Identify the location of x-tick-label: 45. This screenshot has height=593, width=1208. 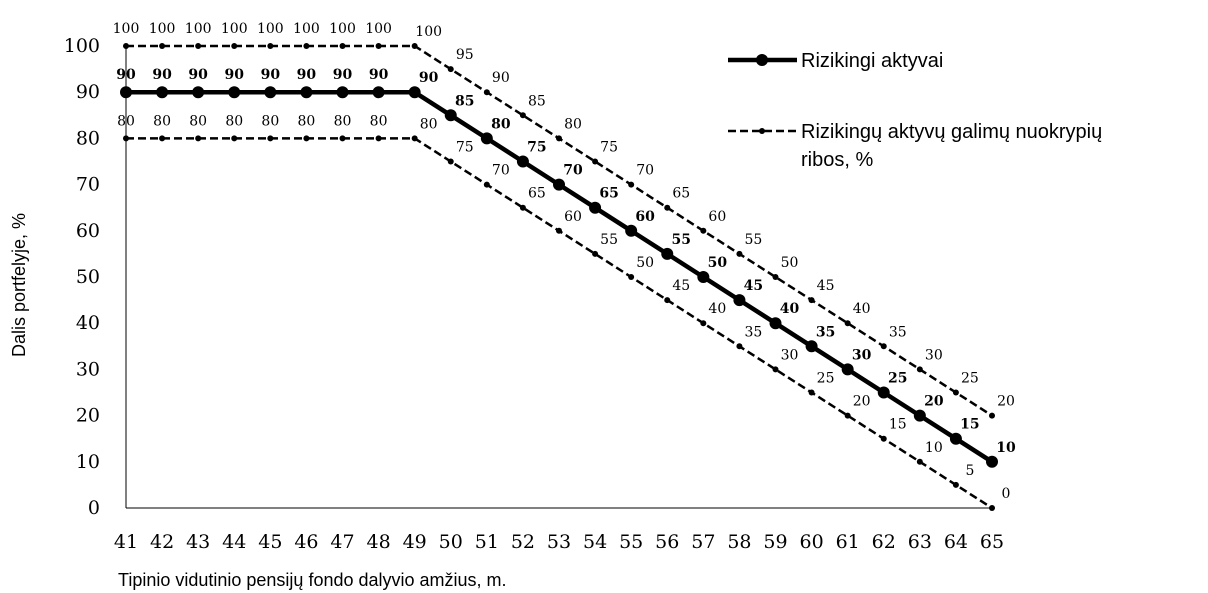
(270, 542).